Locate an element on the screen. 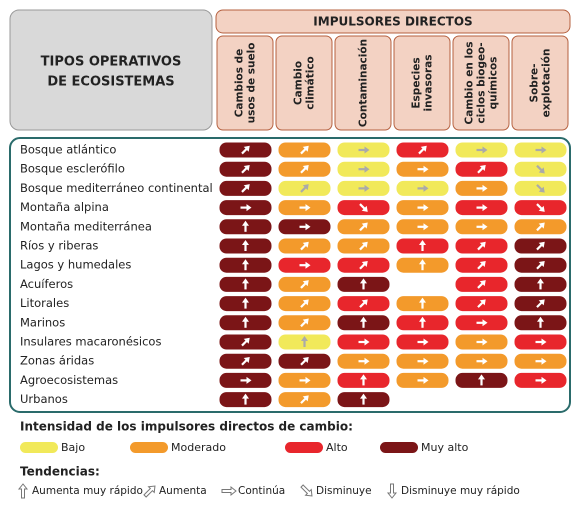 This screenshot has width=578, height=516. row-label: Marinos is located at coordinates (42, 322).